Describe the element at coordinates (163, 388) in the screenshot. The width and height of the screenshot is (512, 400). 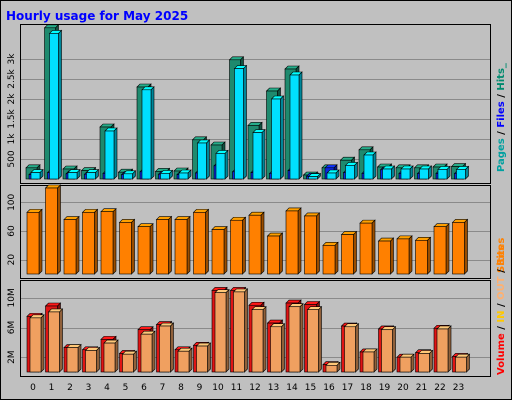
I see `x-tick-label: 7` at that location.